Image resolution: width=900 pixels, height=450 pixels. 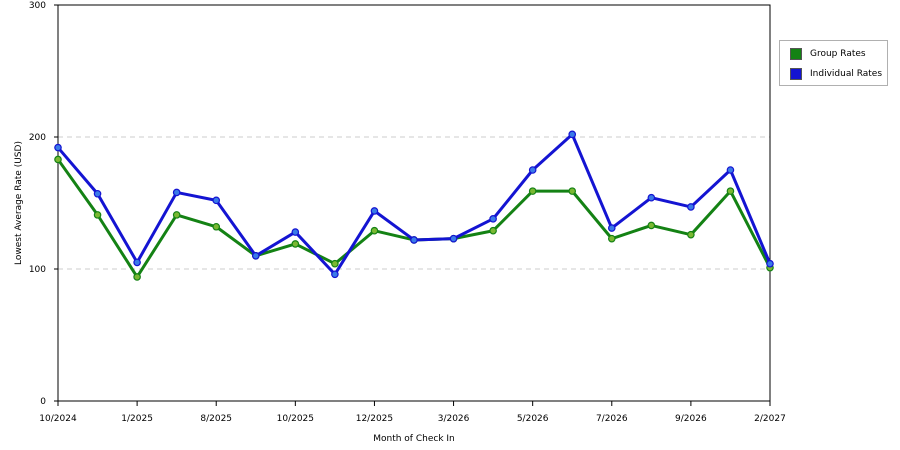 What do you see at coordinates (612, 419) in the screenshot?
I see `x-tick-label: 7/2026` at bounding box center [612, 419].